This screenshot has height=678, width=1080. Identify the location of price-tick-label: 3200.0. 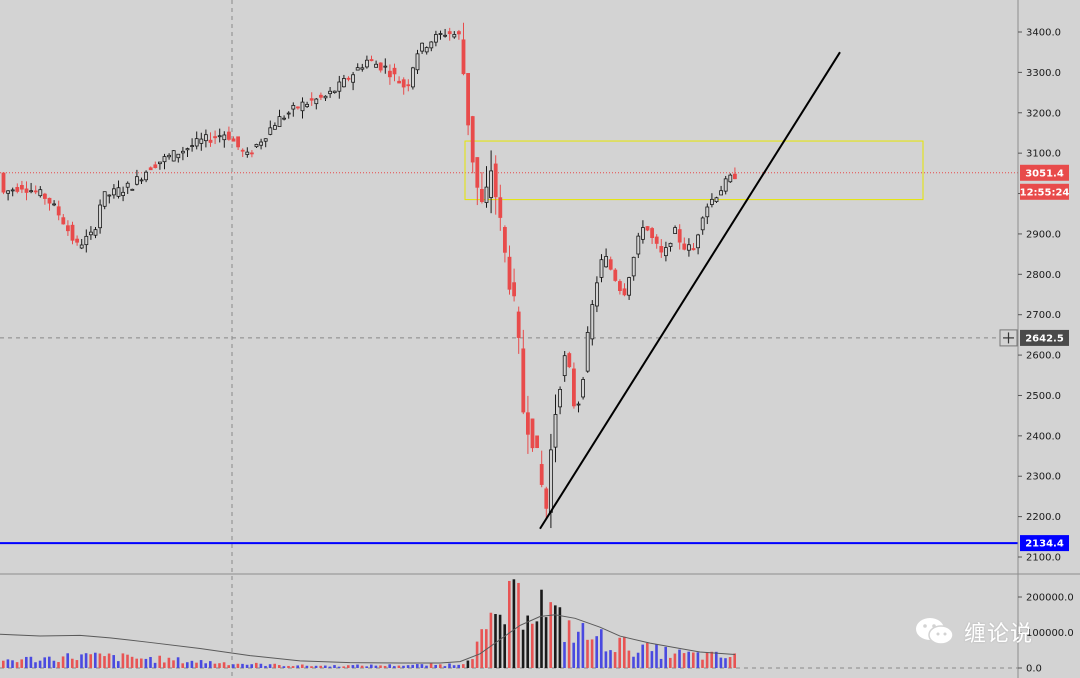
(1043, 113).